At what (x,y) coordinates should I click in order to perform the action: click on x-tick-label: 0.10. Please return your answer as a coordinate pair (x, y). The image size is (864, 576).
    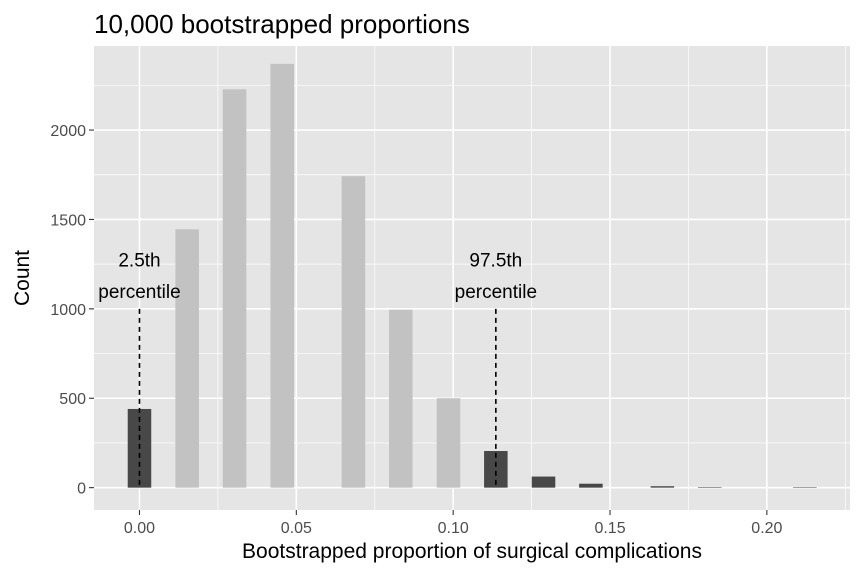
    Looking at the image, I should click on (453, 528).